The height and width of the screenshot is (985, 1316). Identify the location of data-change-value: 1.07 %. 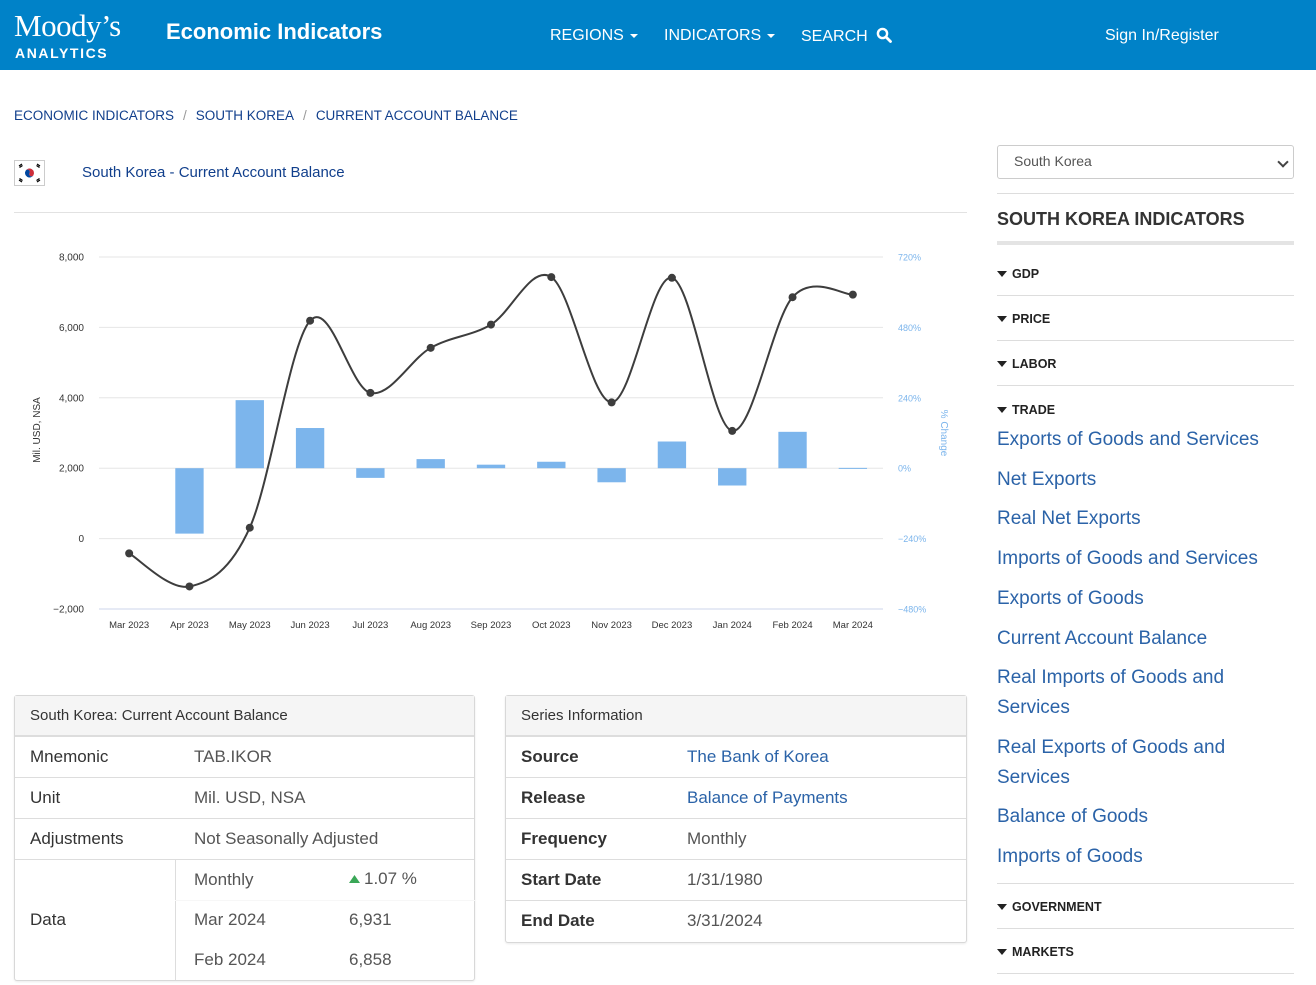
(390, 878).